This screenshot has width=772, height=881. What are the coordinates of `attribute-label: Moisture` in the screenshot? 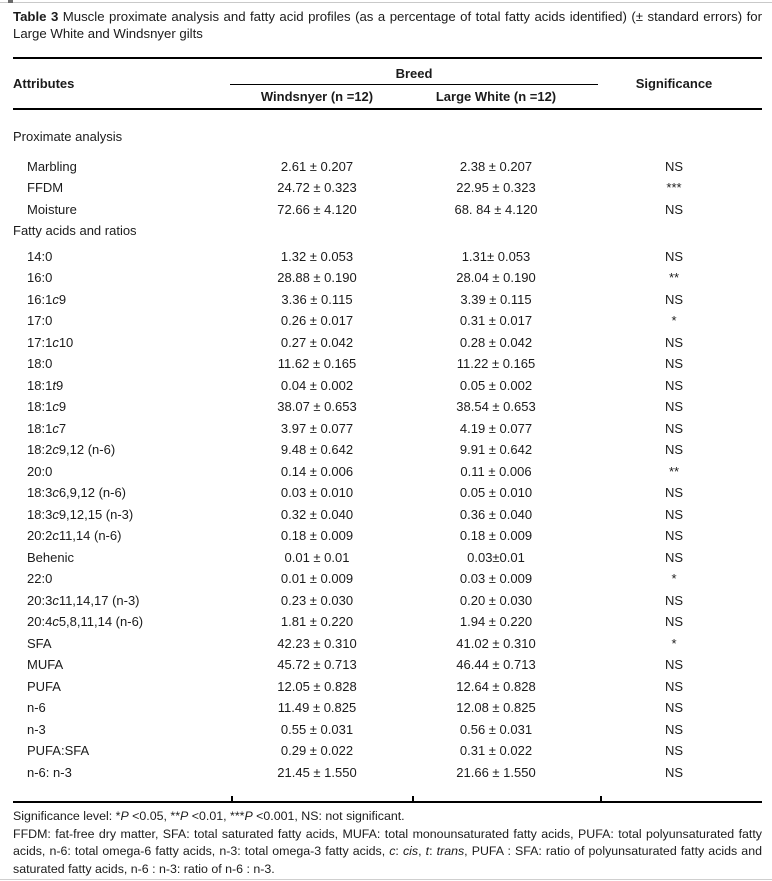 It's located at (52, 209).